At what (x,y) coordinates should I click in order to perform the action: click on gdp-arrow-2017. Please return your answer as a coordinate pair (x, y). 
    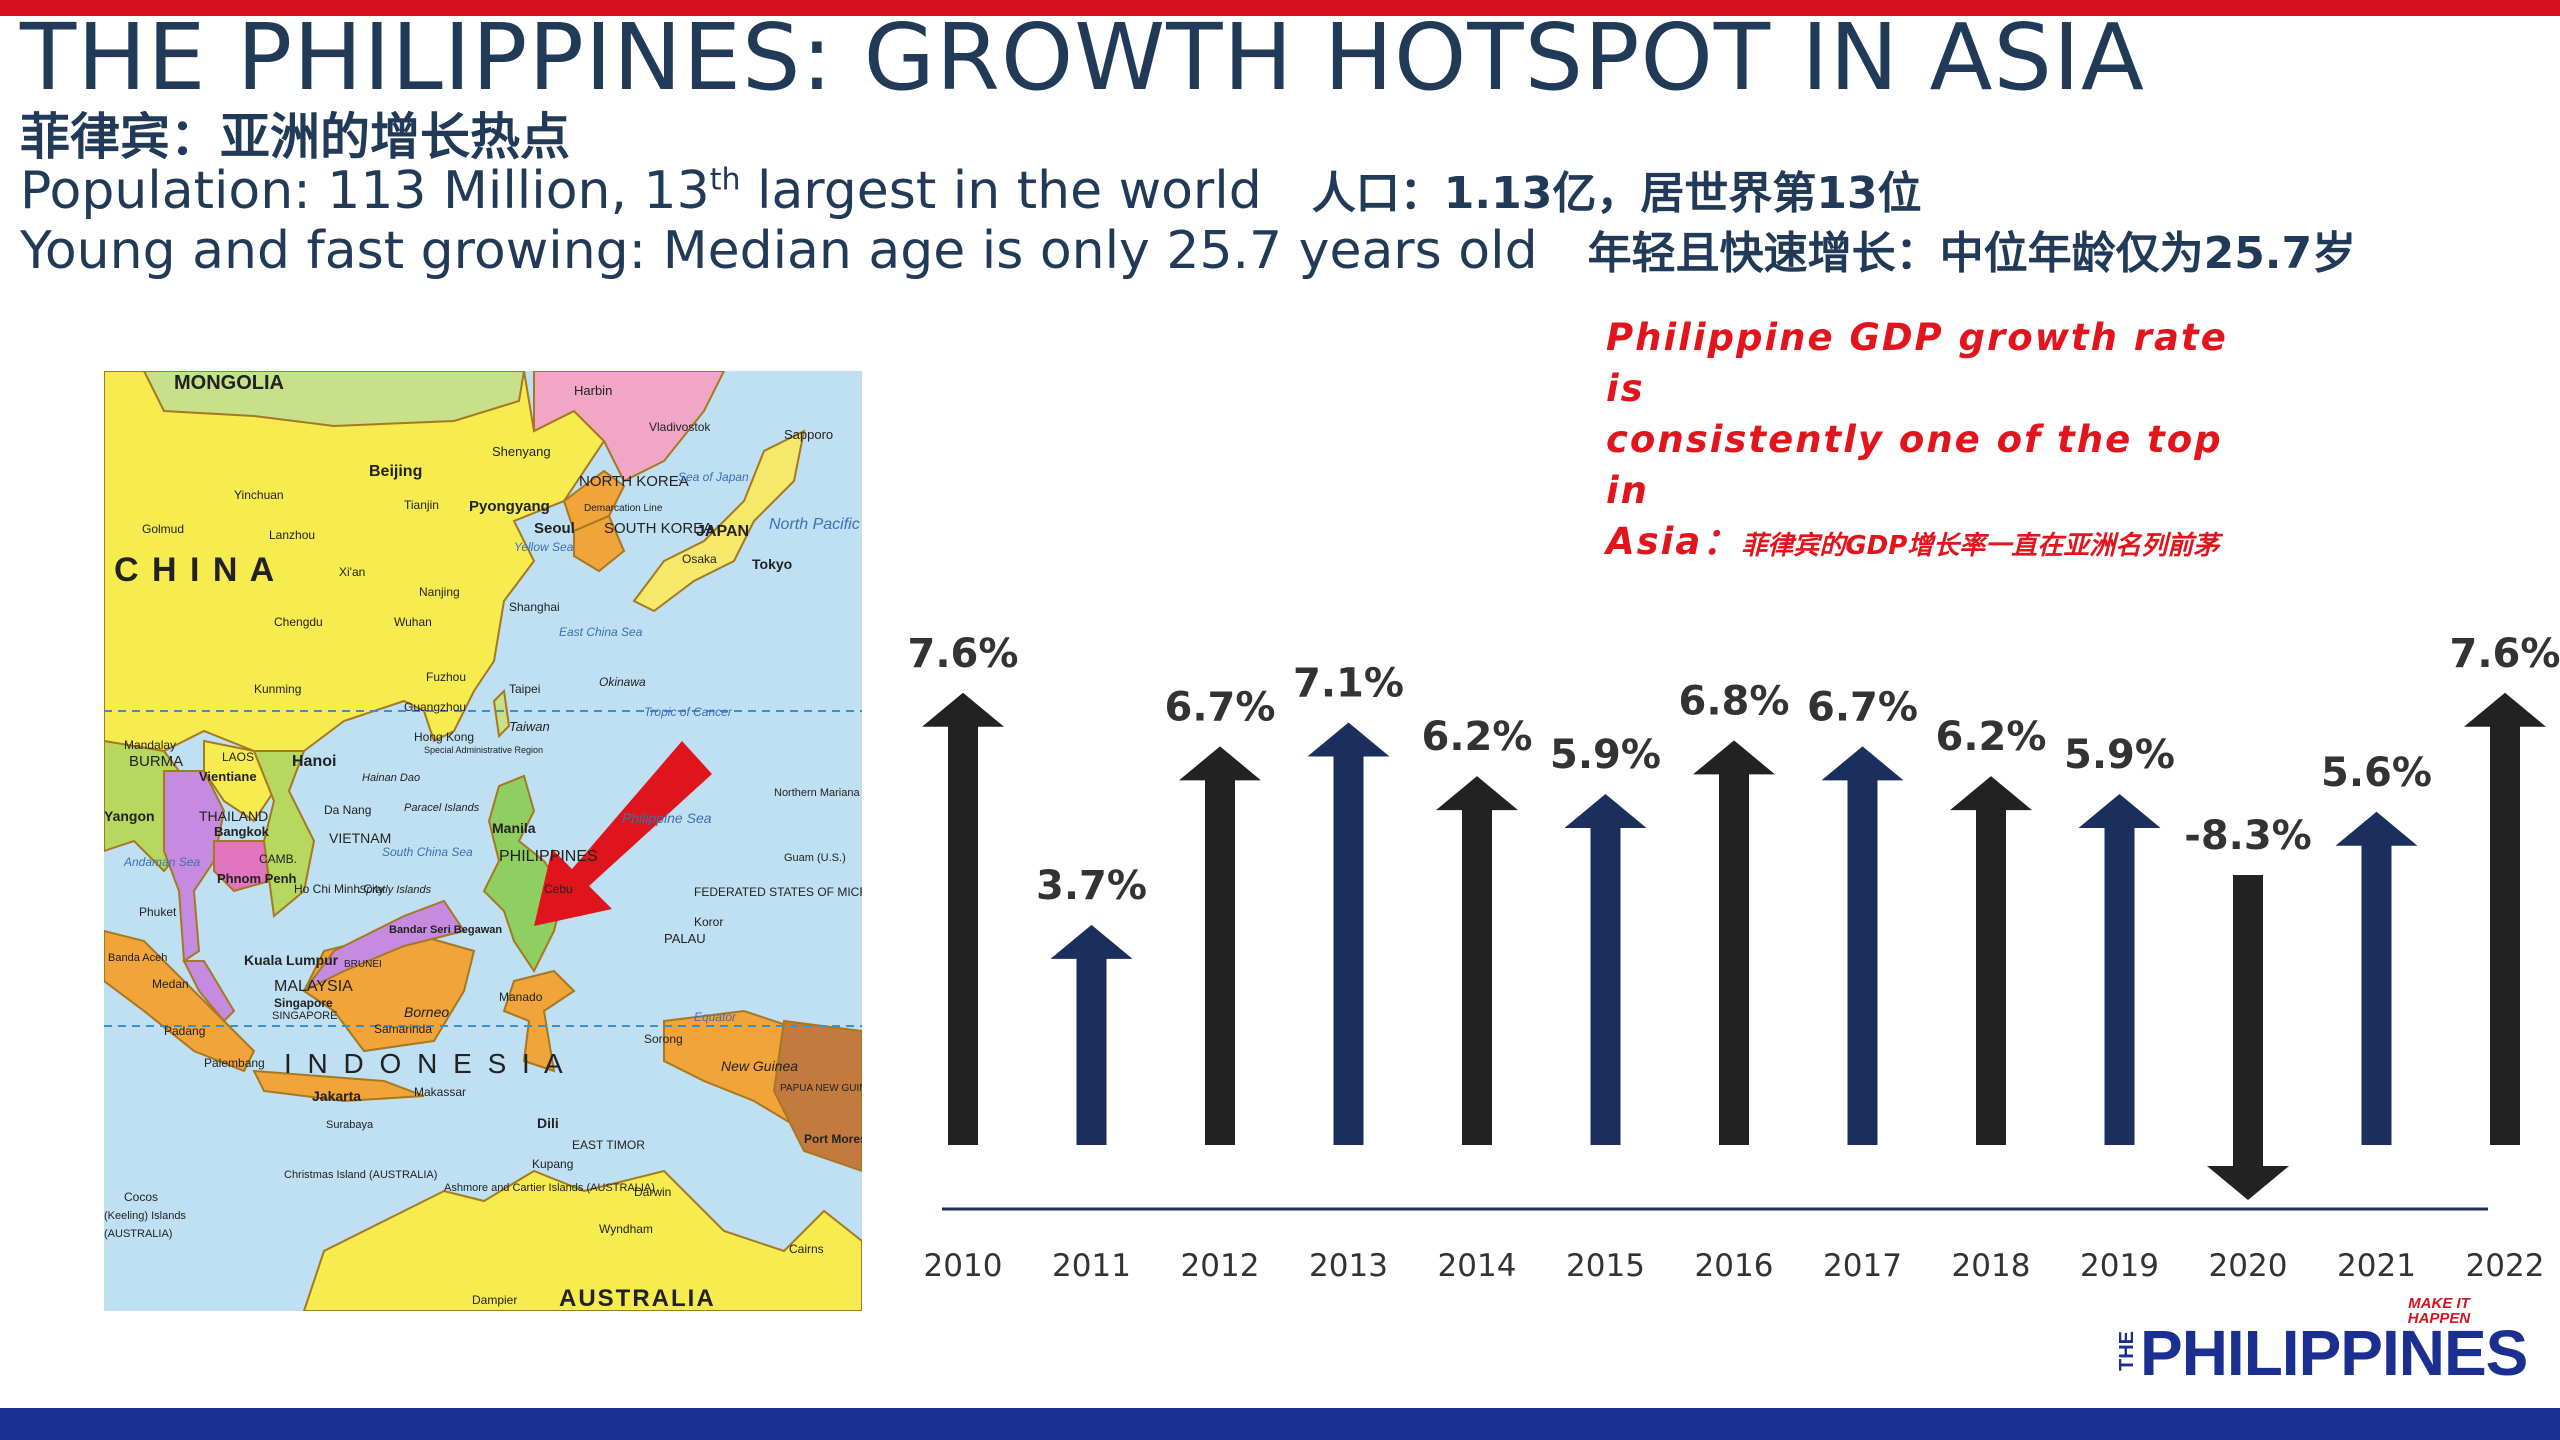
    Looking at the image, I should click on (1862, 945).